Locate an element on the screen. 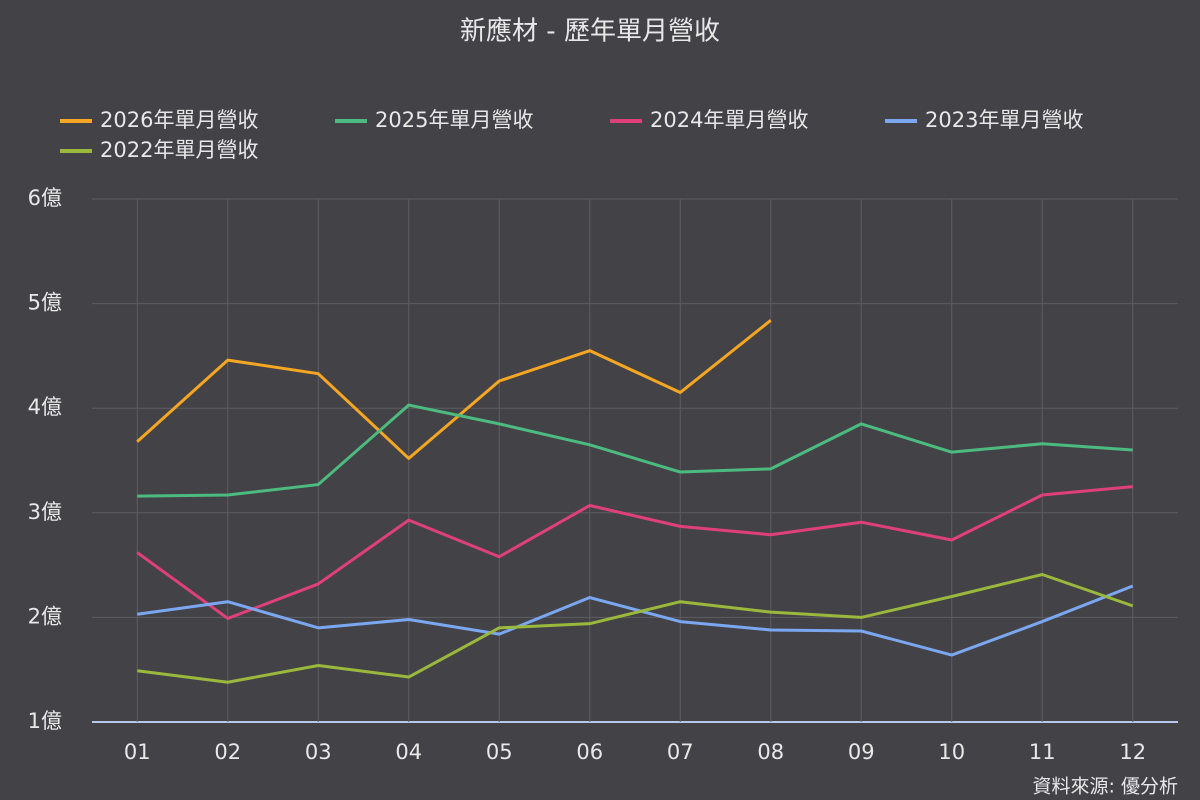 This screenshot has height=800, width=1200. y-tick-label: 3億 is located at coordinates (45, 512).